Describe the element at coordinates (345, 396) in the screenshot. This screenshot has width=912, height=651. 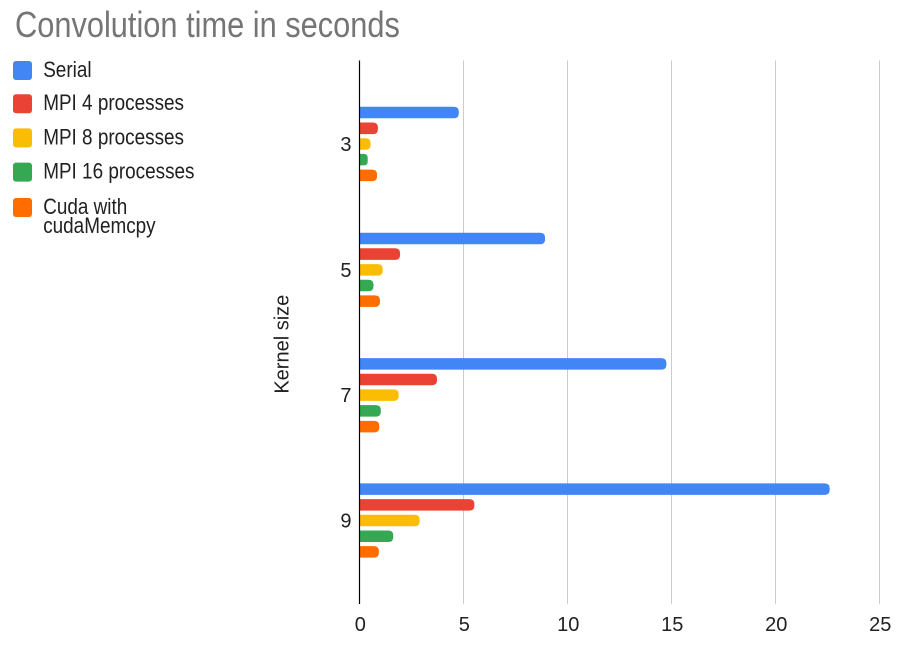
I see `svg-text: 7` at that location.